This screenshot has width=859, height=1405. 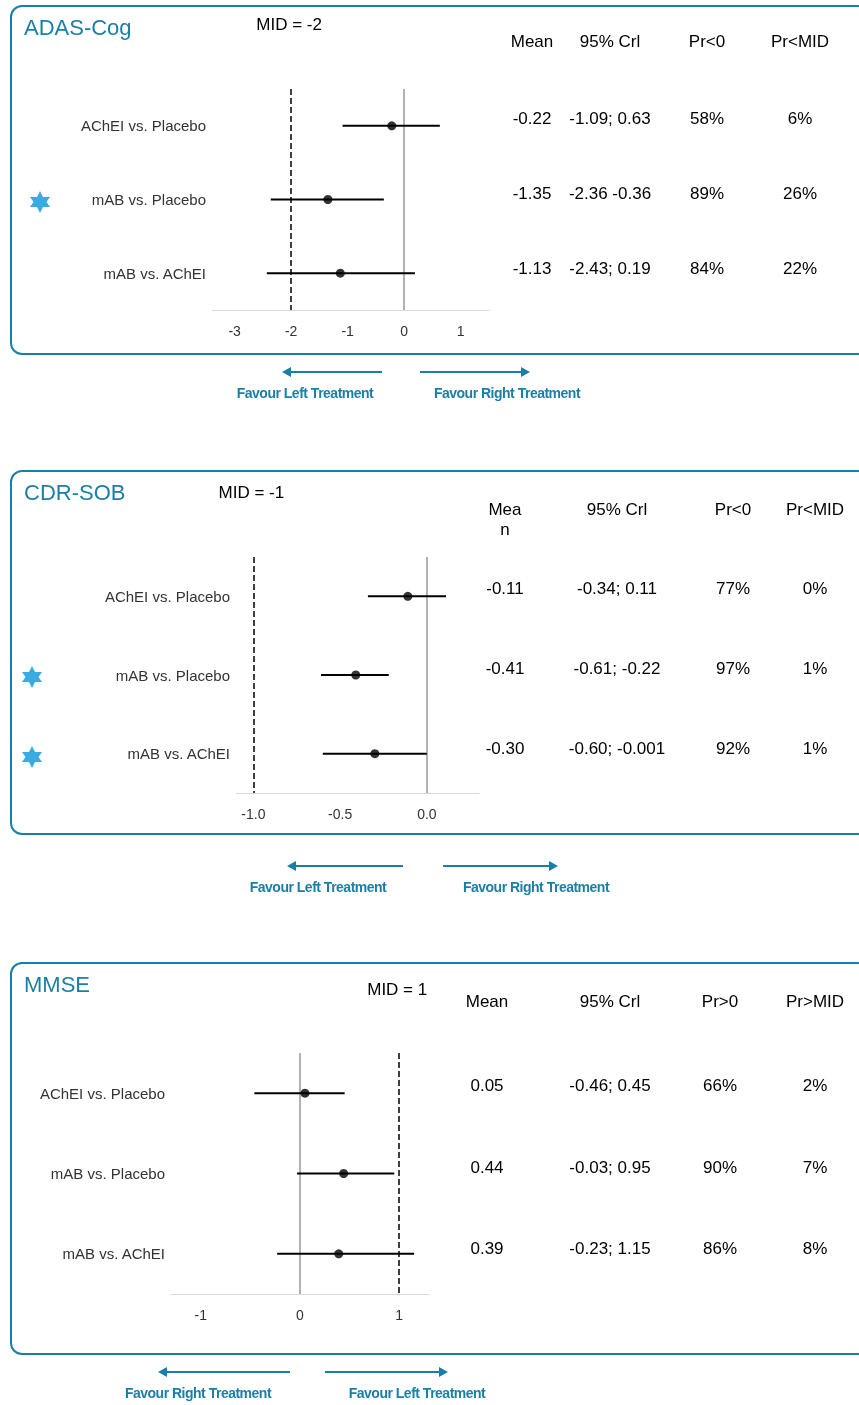 I want to click on text: -1.09; 0.63, so click(x=610, y=118).